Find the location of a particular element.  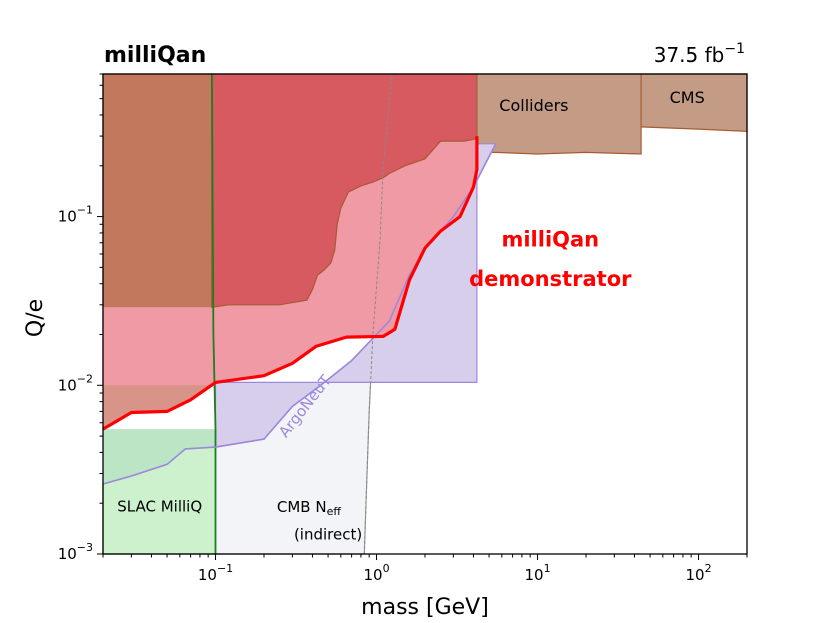

y-tick-label: 10⁻³ is located at coordinates (75, 552).